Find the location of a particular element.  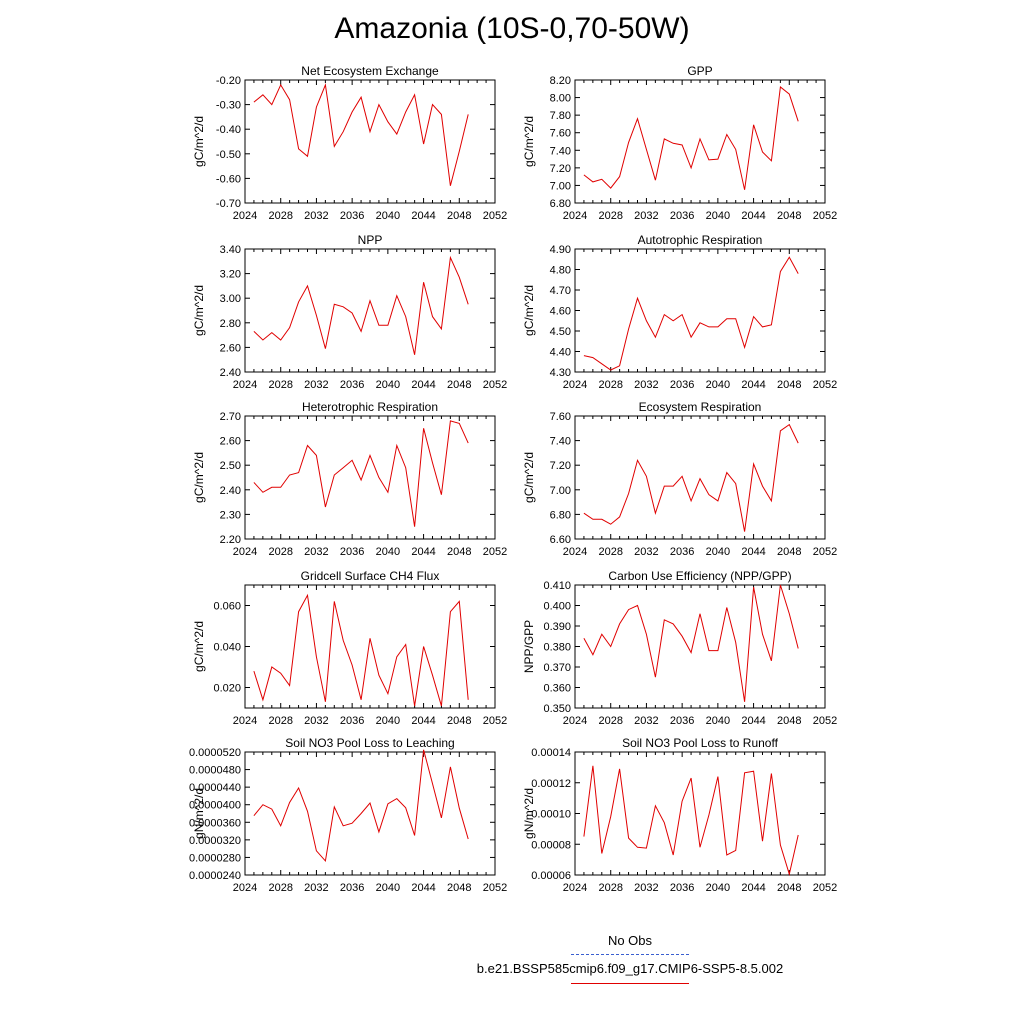

y-tick-label: 2.50 is located at coordinates (230, 466).